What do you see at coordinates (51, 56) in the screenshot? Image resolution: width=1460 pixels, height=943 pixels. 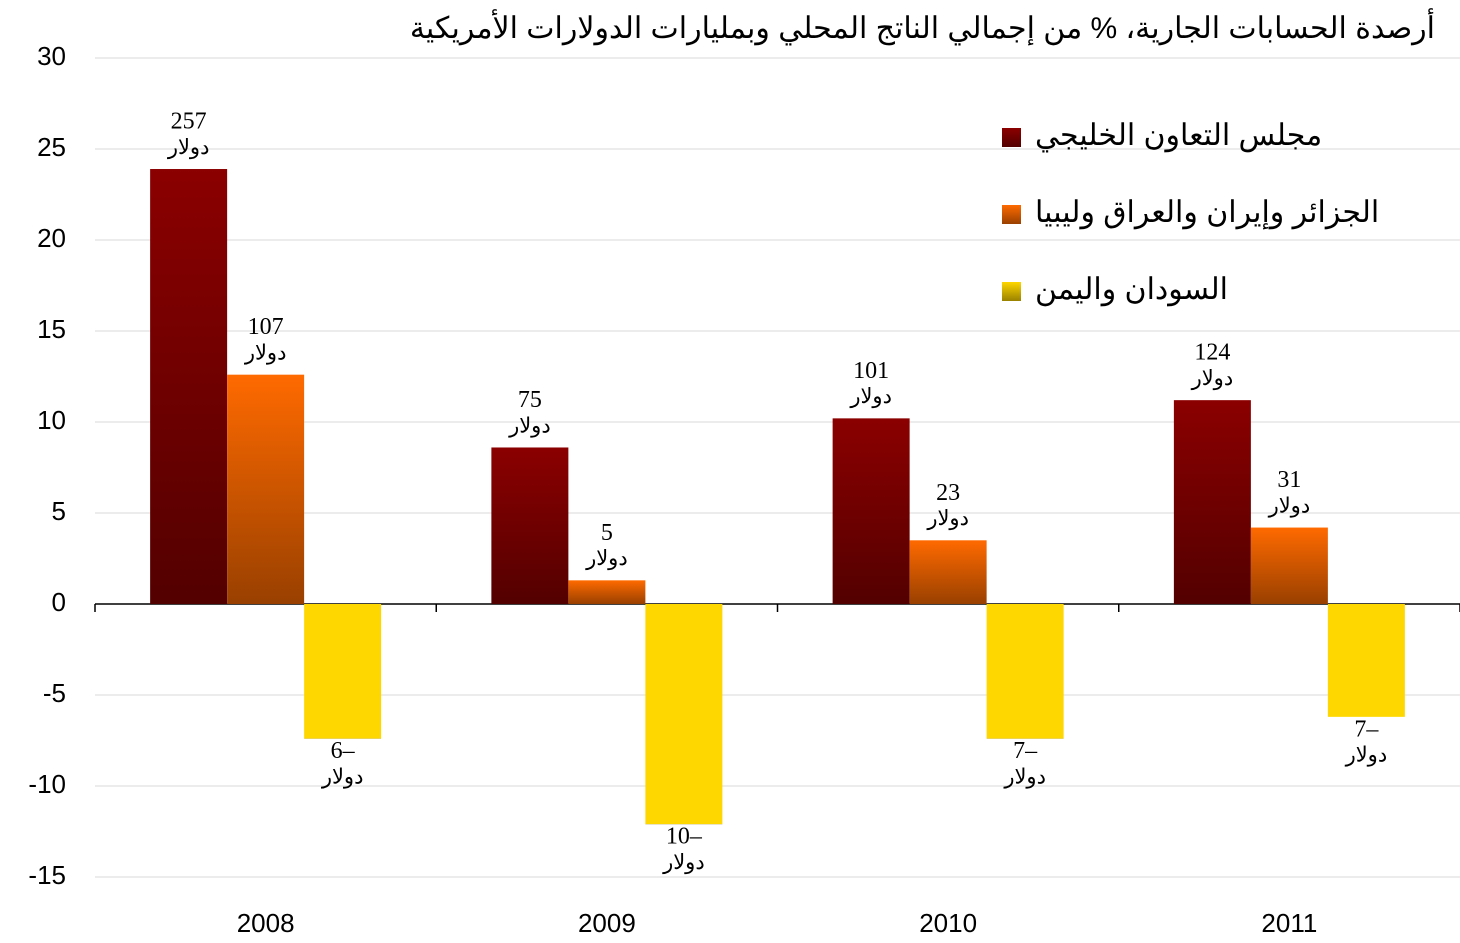 I see `y-tick-label: 30` at bounding box center [51, 56].